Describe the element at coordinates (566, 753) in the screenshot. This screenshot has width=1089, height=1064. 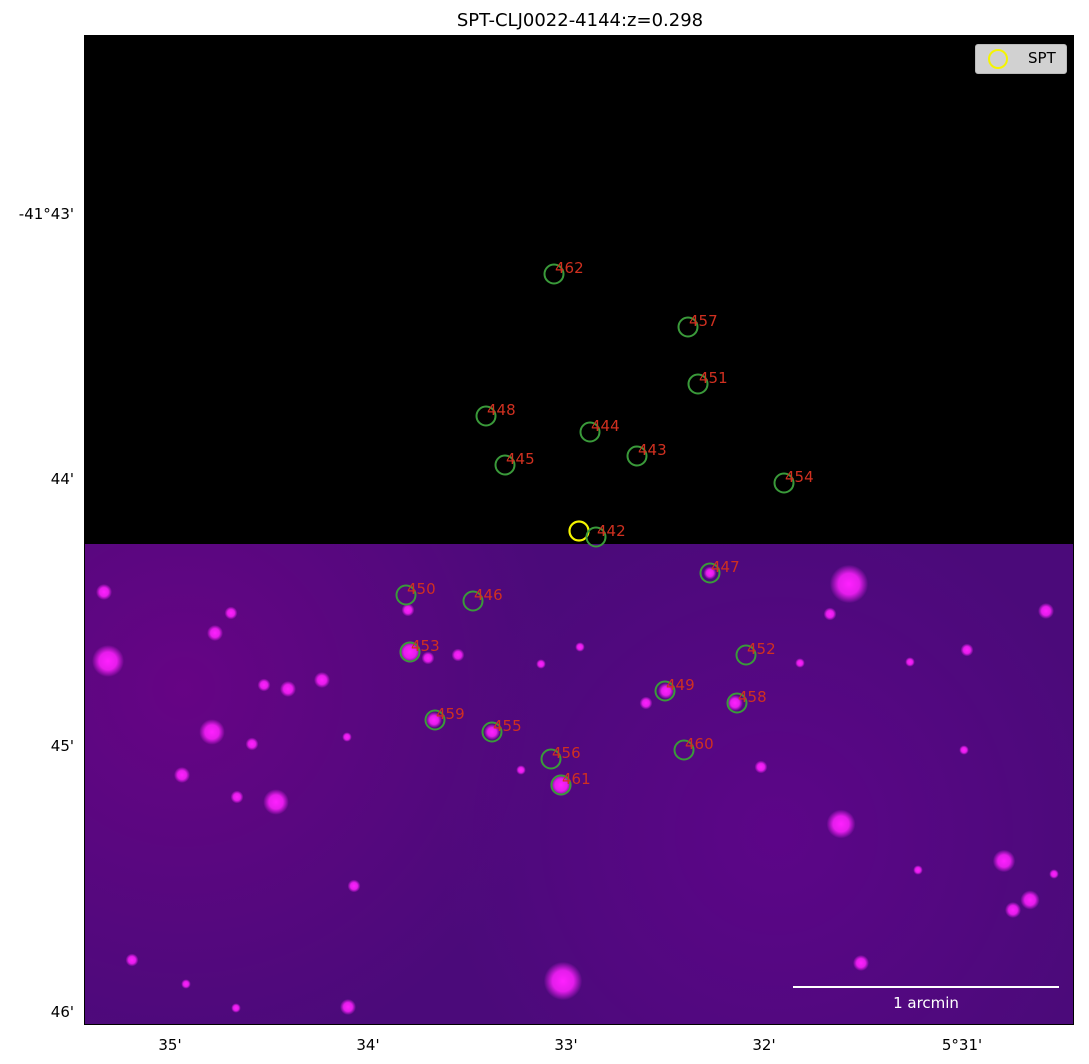
I see `source-label: 456` at that location.